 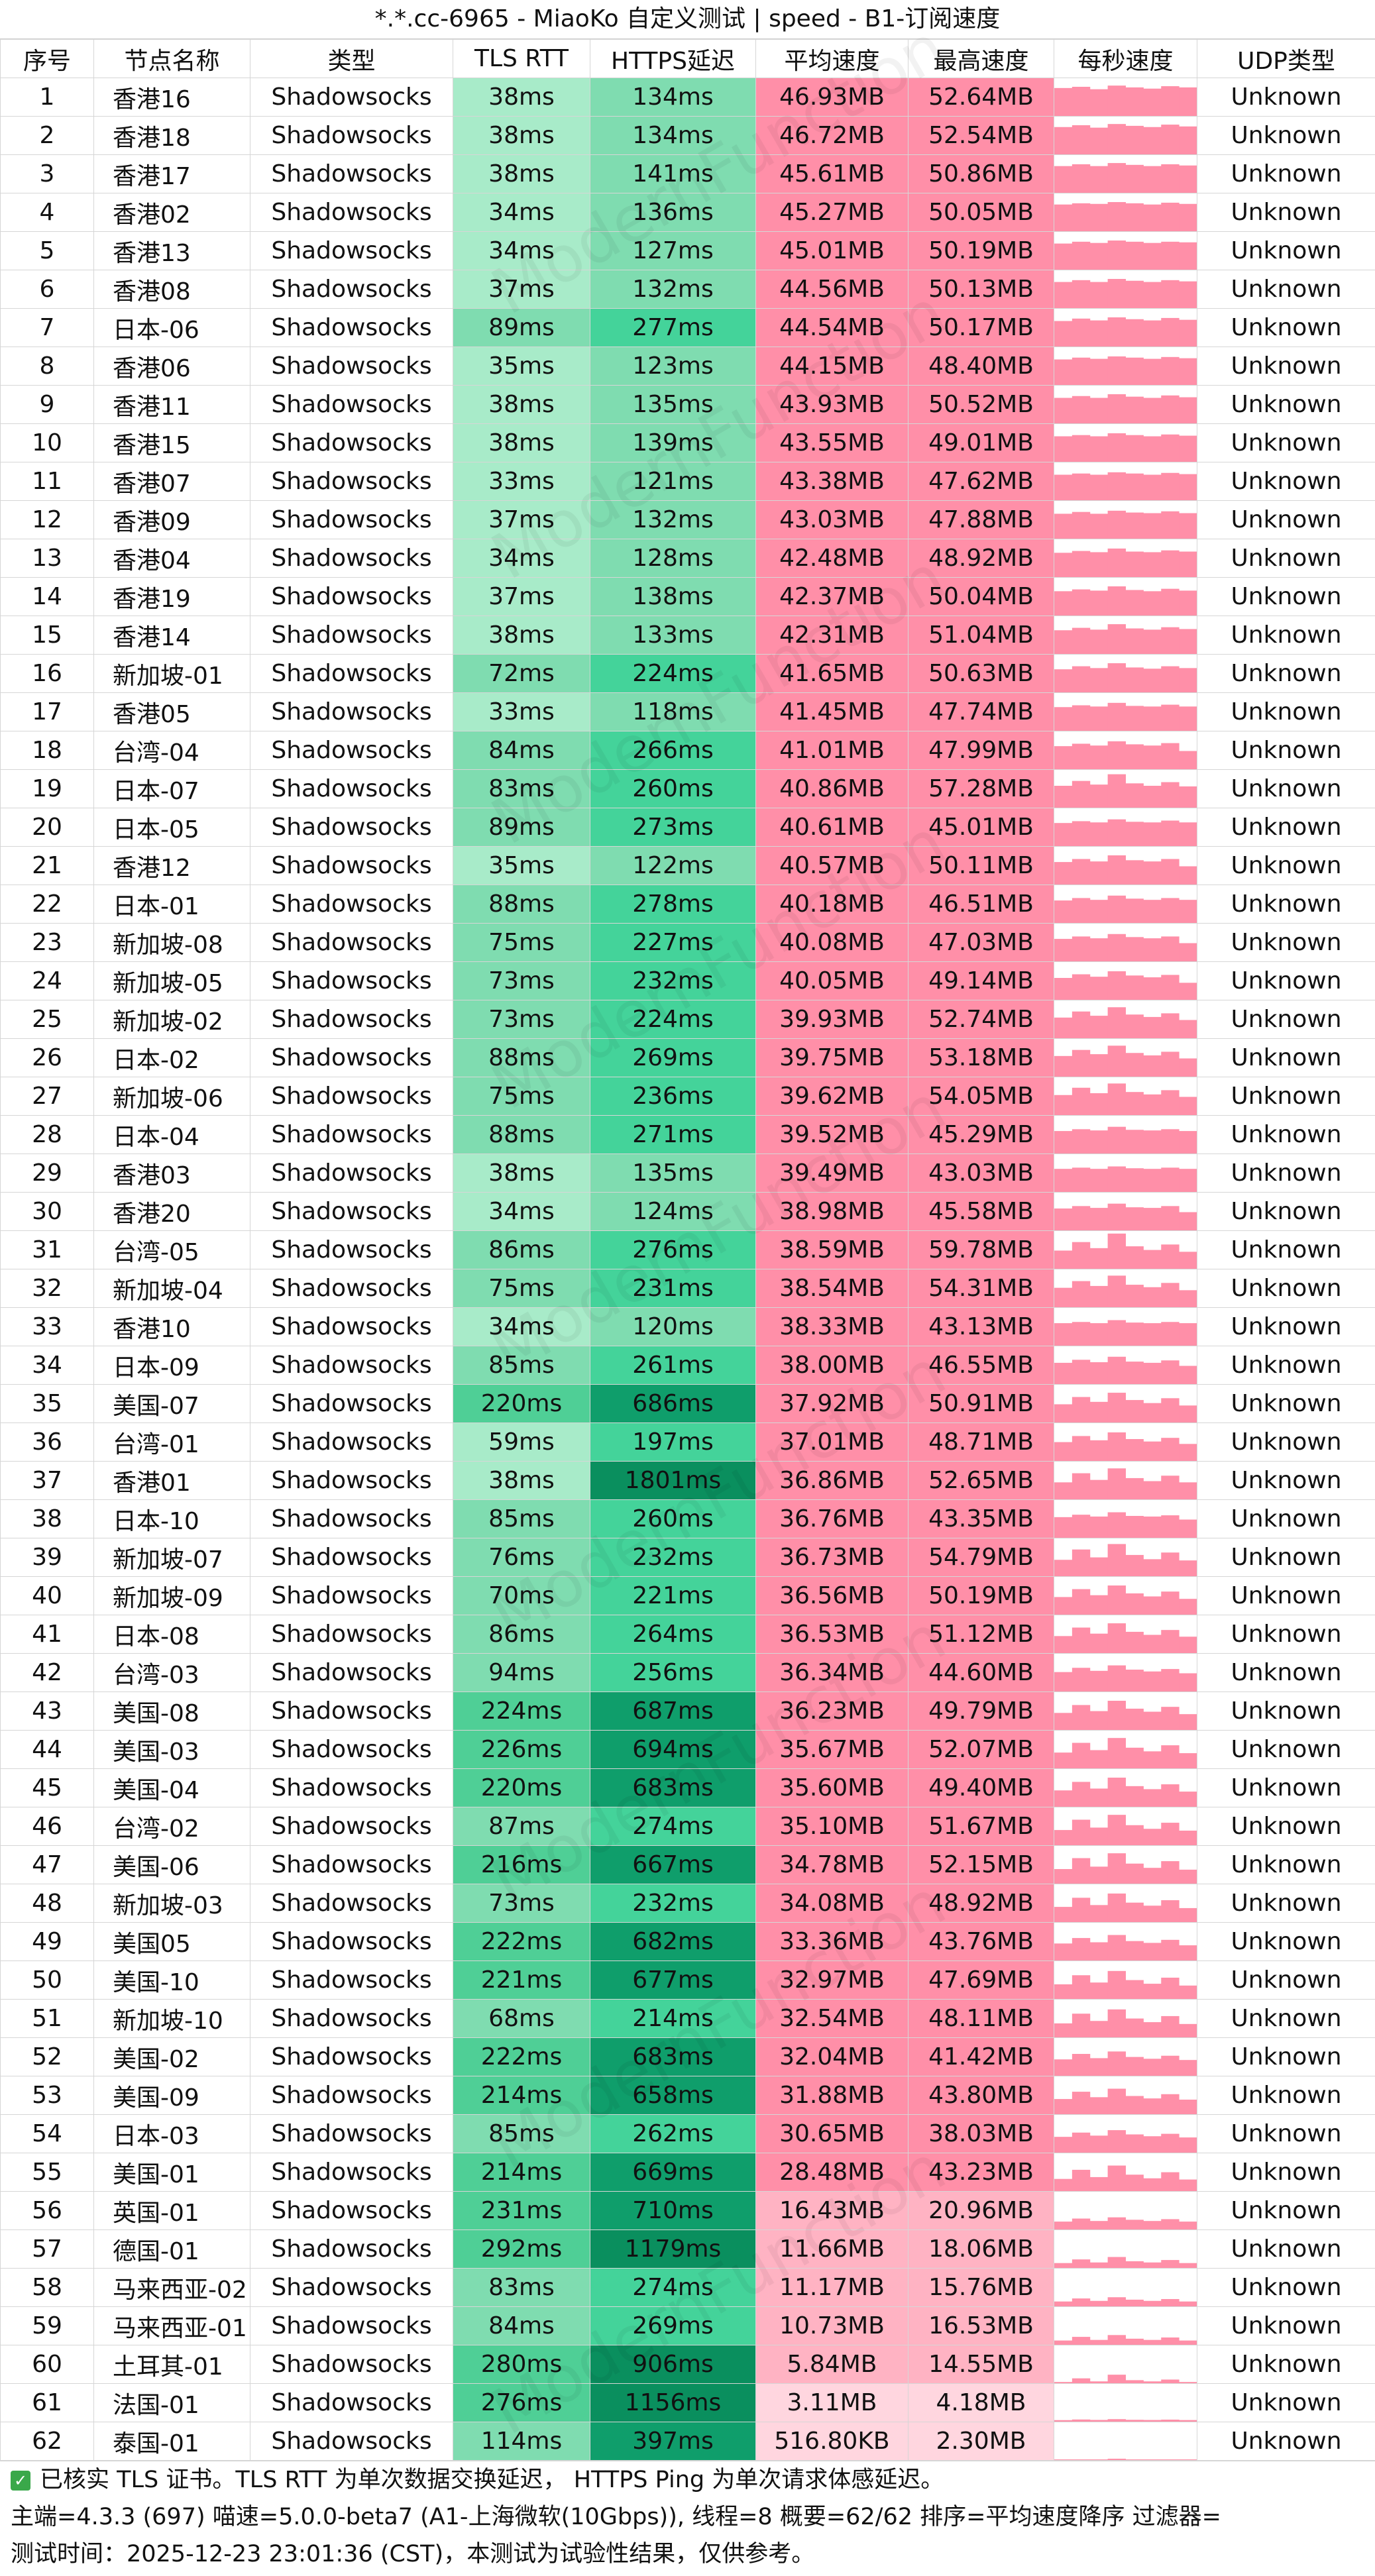 What do you see at coordinates (171, 2325) in the screenshot?
I see `cell-name: 马来西亚-01` at bounding box center [171, 2325].